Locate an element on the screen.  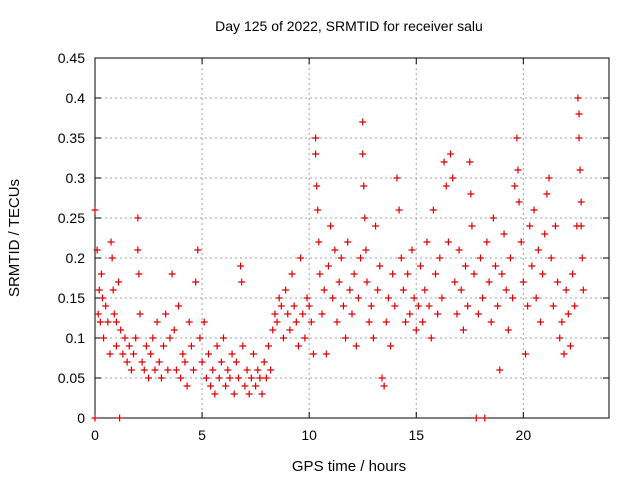
y-tick-label: 0.2 is located at coordinates (76, 258).